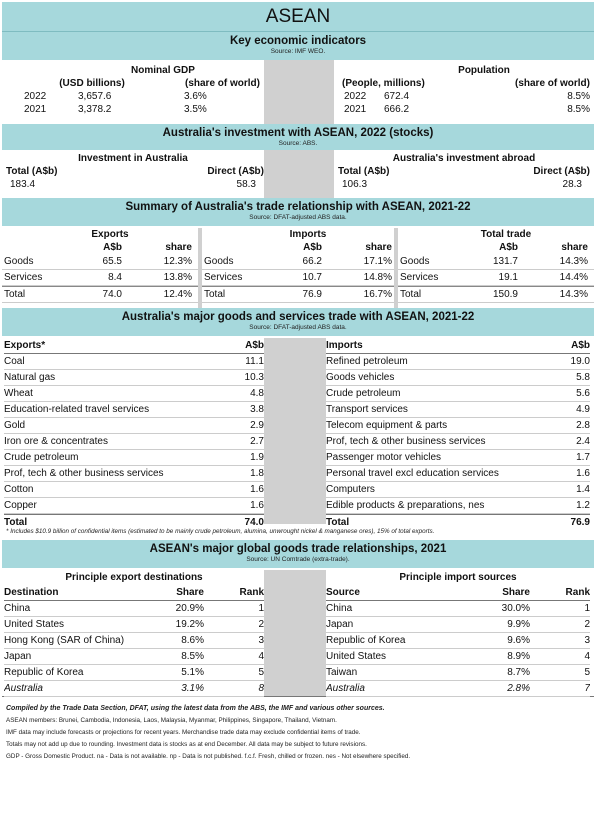 Image resolution: width=598 pixels, height=828 pixels. Describe the element at coordinates (95, 109) in the screenshot. I see `gdp-value-1: 3,378.2` at that location.